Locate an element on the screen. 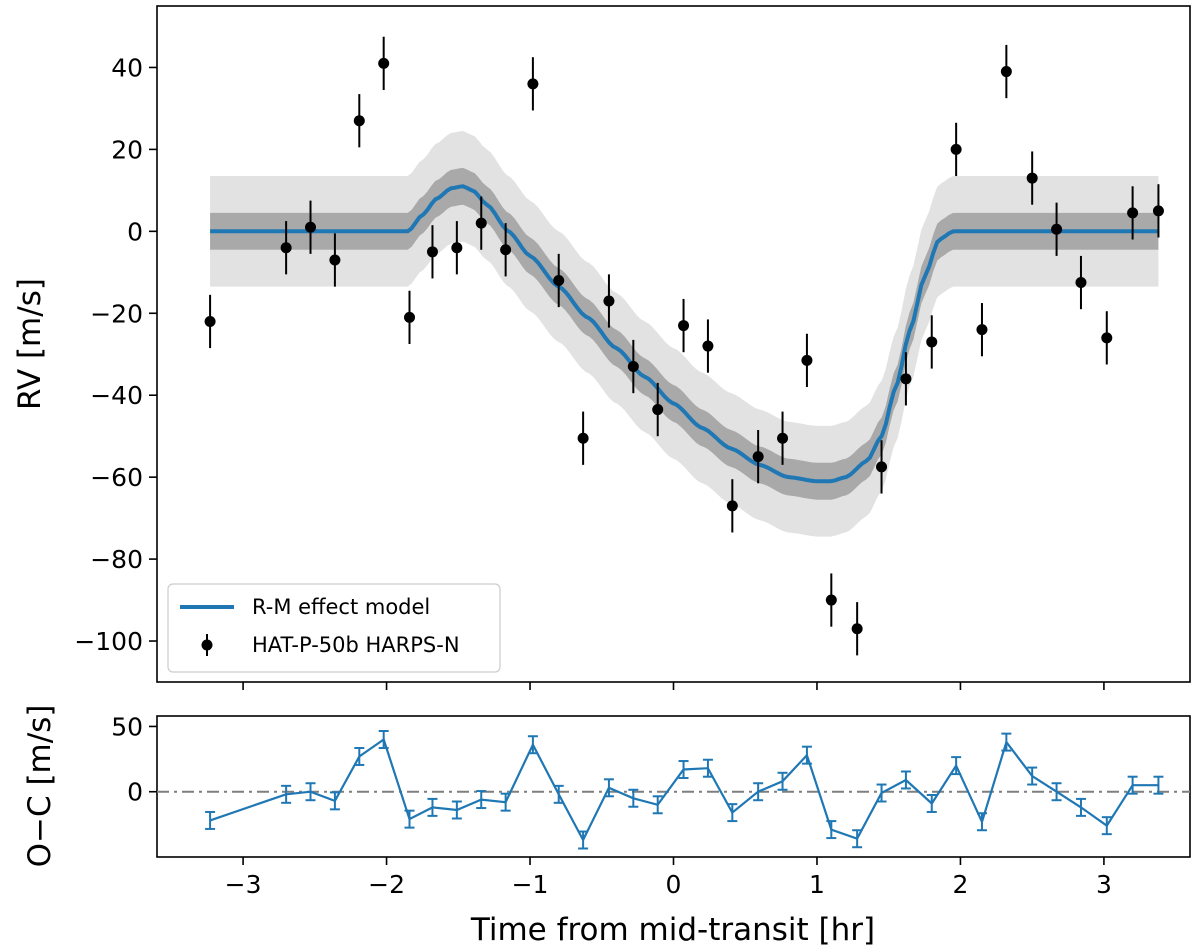 The width and height of the screenshot is (1200, 952). rv-y-ticks: 40 20 0 −20 −40 −60 −80 −100 is located at coordinates (115, 354).